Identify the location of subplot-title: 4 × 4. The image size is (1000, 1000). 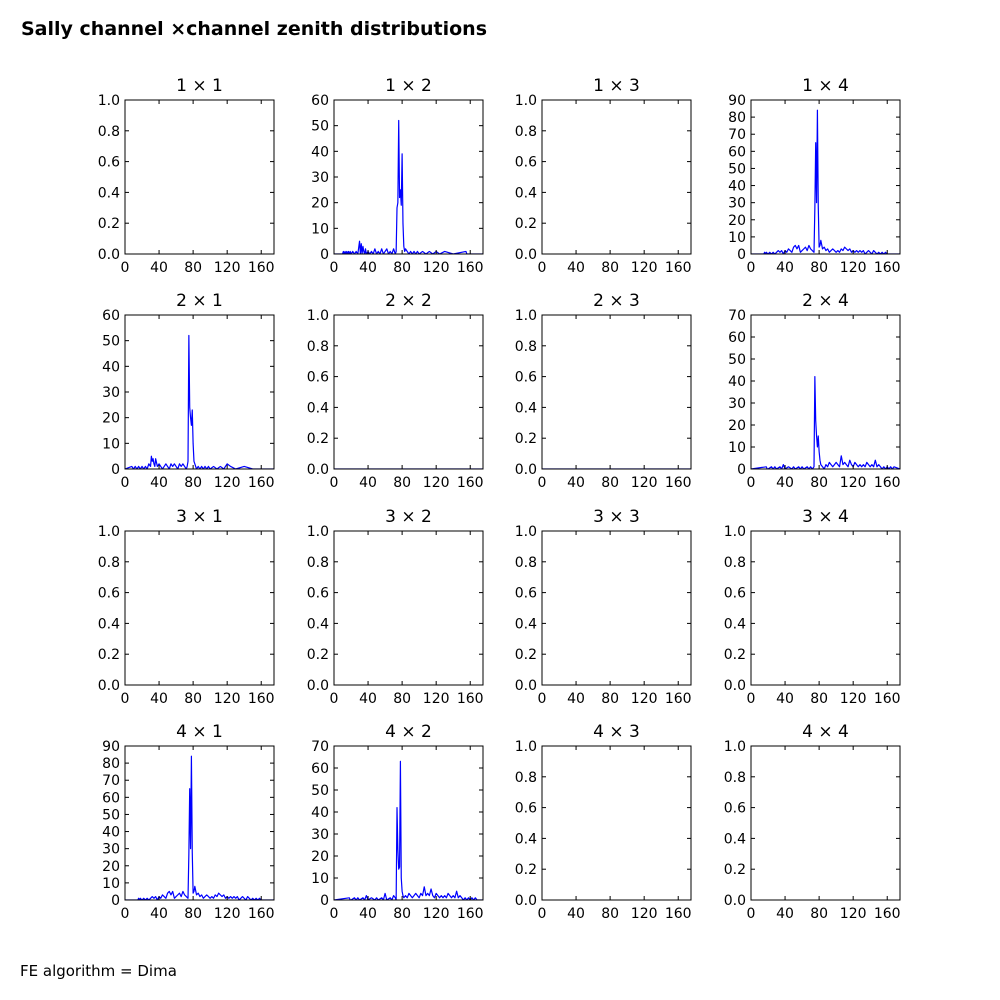
(825, 732).